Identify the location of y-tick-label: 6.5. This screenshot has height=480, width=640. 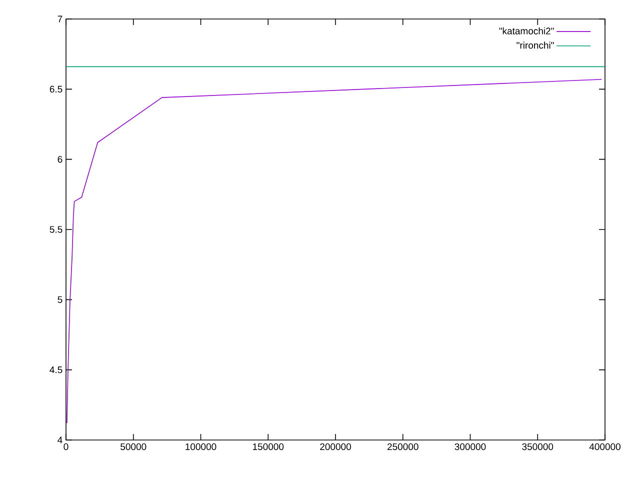
(56, 89).